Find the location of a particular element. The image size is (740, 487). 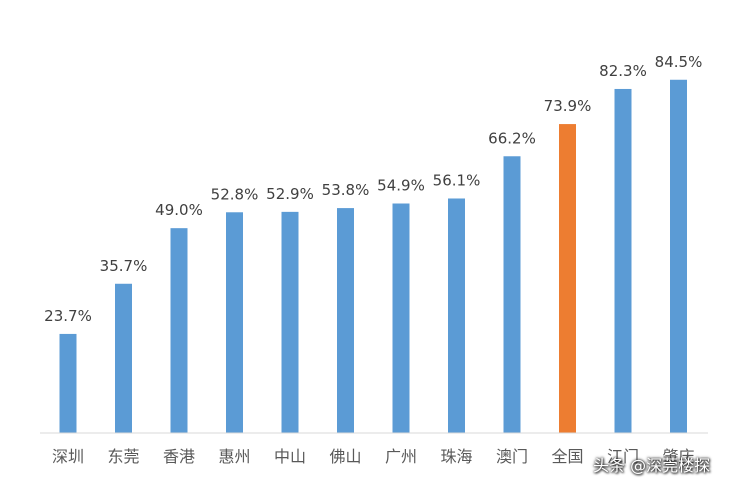

value-label-0: 23.7% is located at coordinates (68, 316).